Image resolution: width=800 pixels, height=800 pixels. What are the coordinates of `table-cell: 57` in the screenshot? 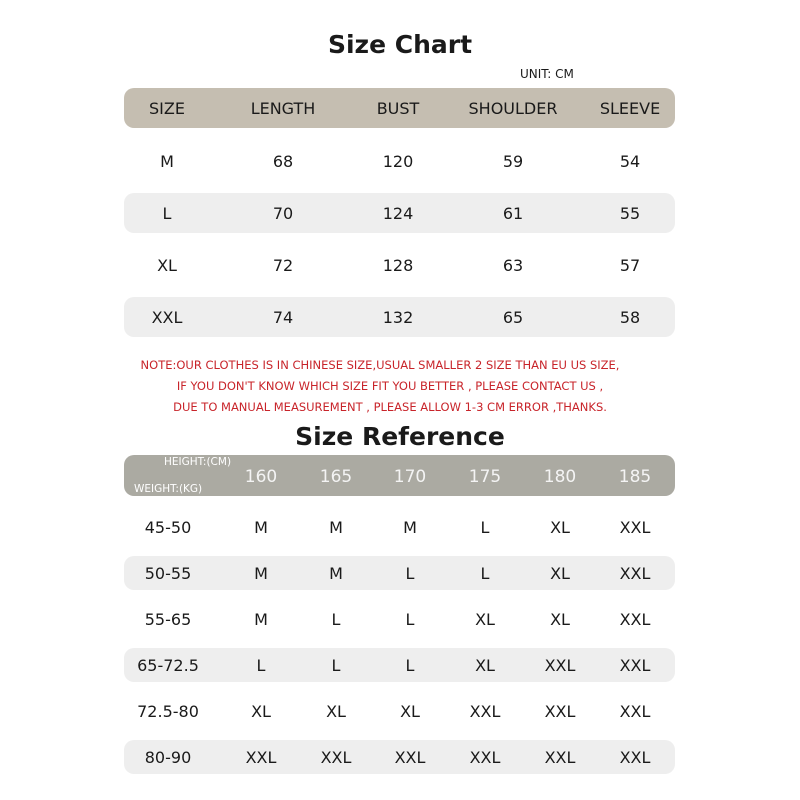 It's located at (630, 265).